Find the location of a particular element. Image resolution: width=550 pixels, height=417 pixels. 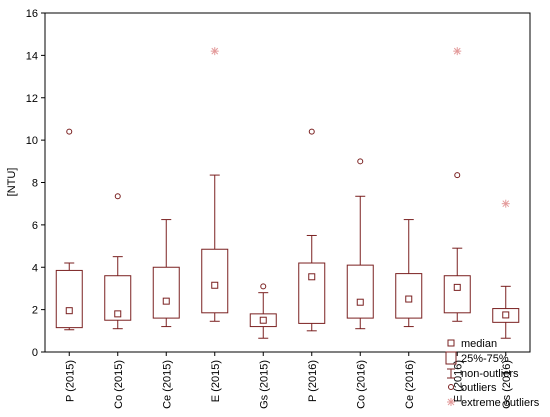

x-tick-label: Gs (2016) is located at coordinates (507, 384).